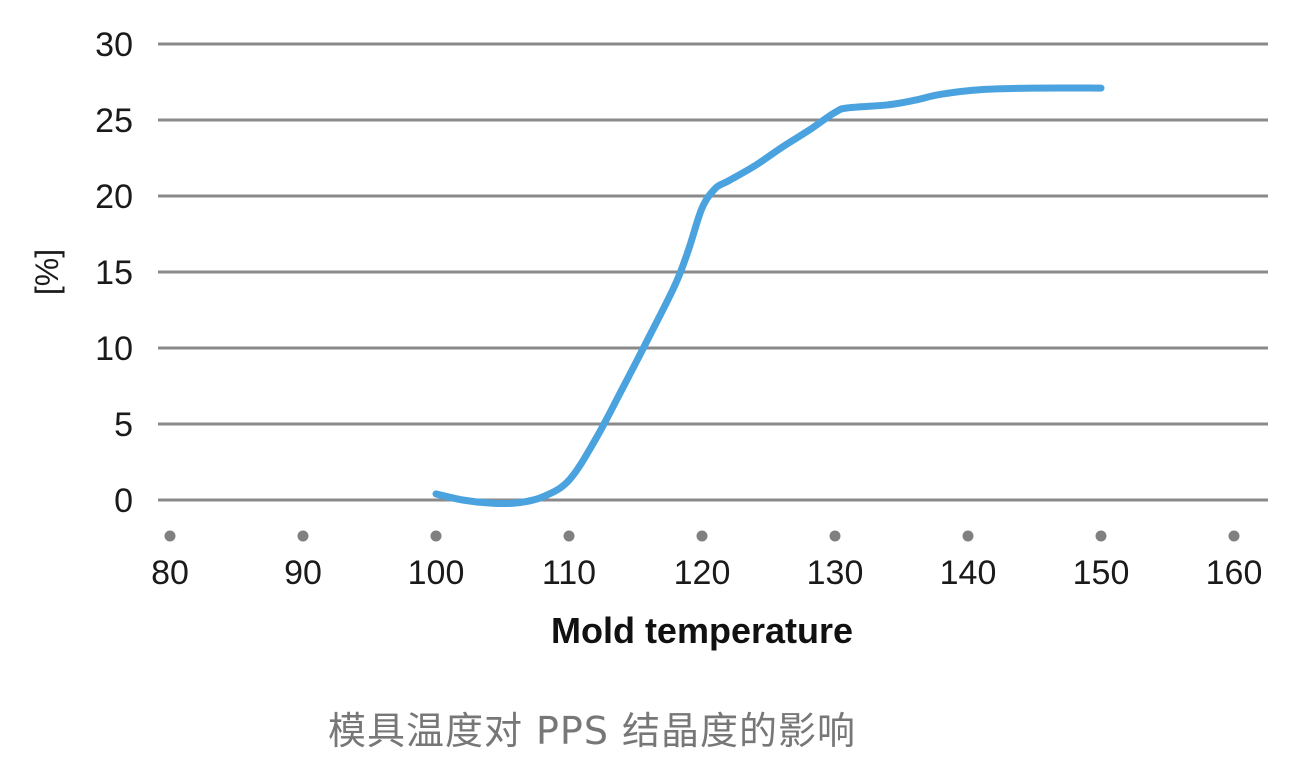 This screenshot has width=1314, height=782. I want to click on y-tick-label: 20, so click(114, 197).